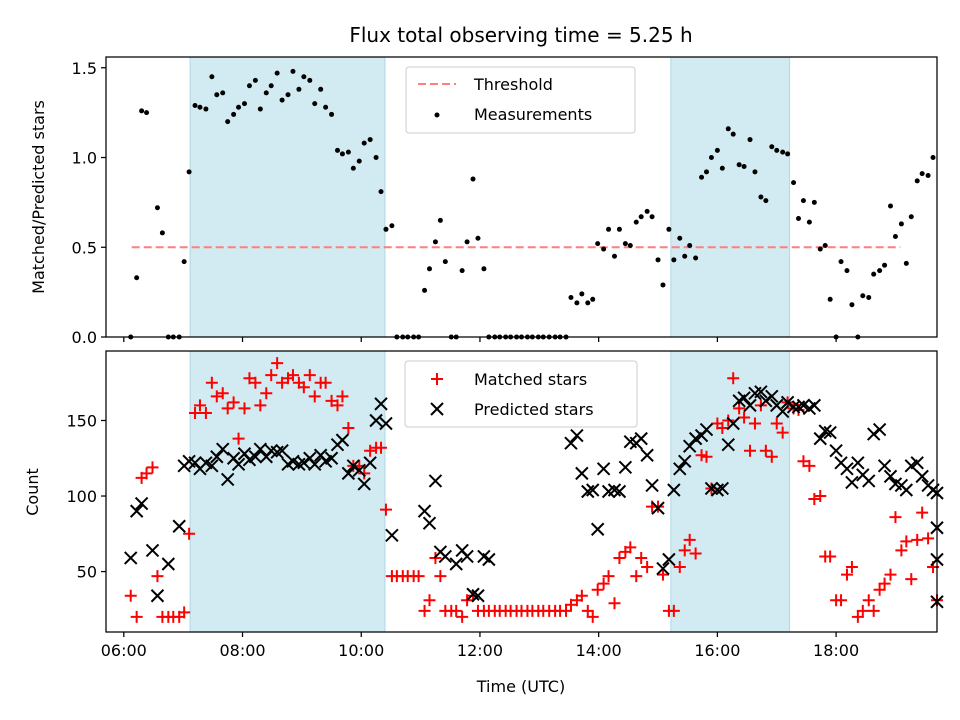 The image size is (960, 720). What do you see at coordinates (533, 114) in the screenshot?
I see `legend-label-measurements: Measurements` at bounding box center [533, 114].